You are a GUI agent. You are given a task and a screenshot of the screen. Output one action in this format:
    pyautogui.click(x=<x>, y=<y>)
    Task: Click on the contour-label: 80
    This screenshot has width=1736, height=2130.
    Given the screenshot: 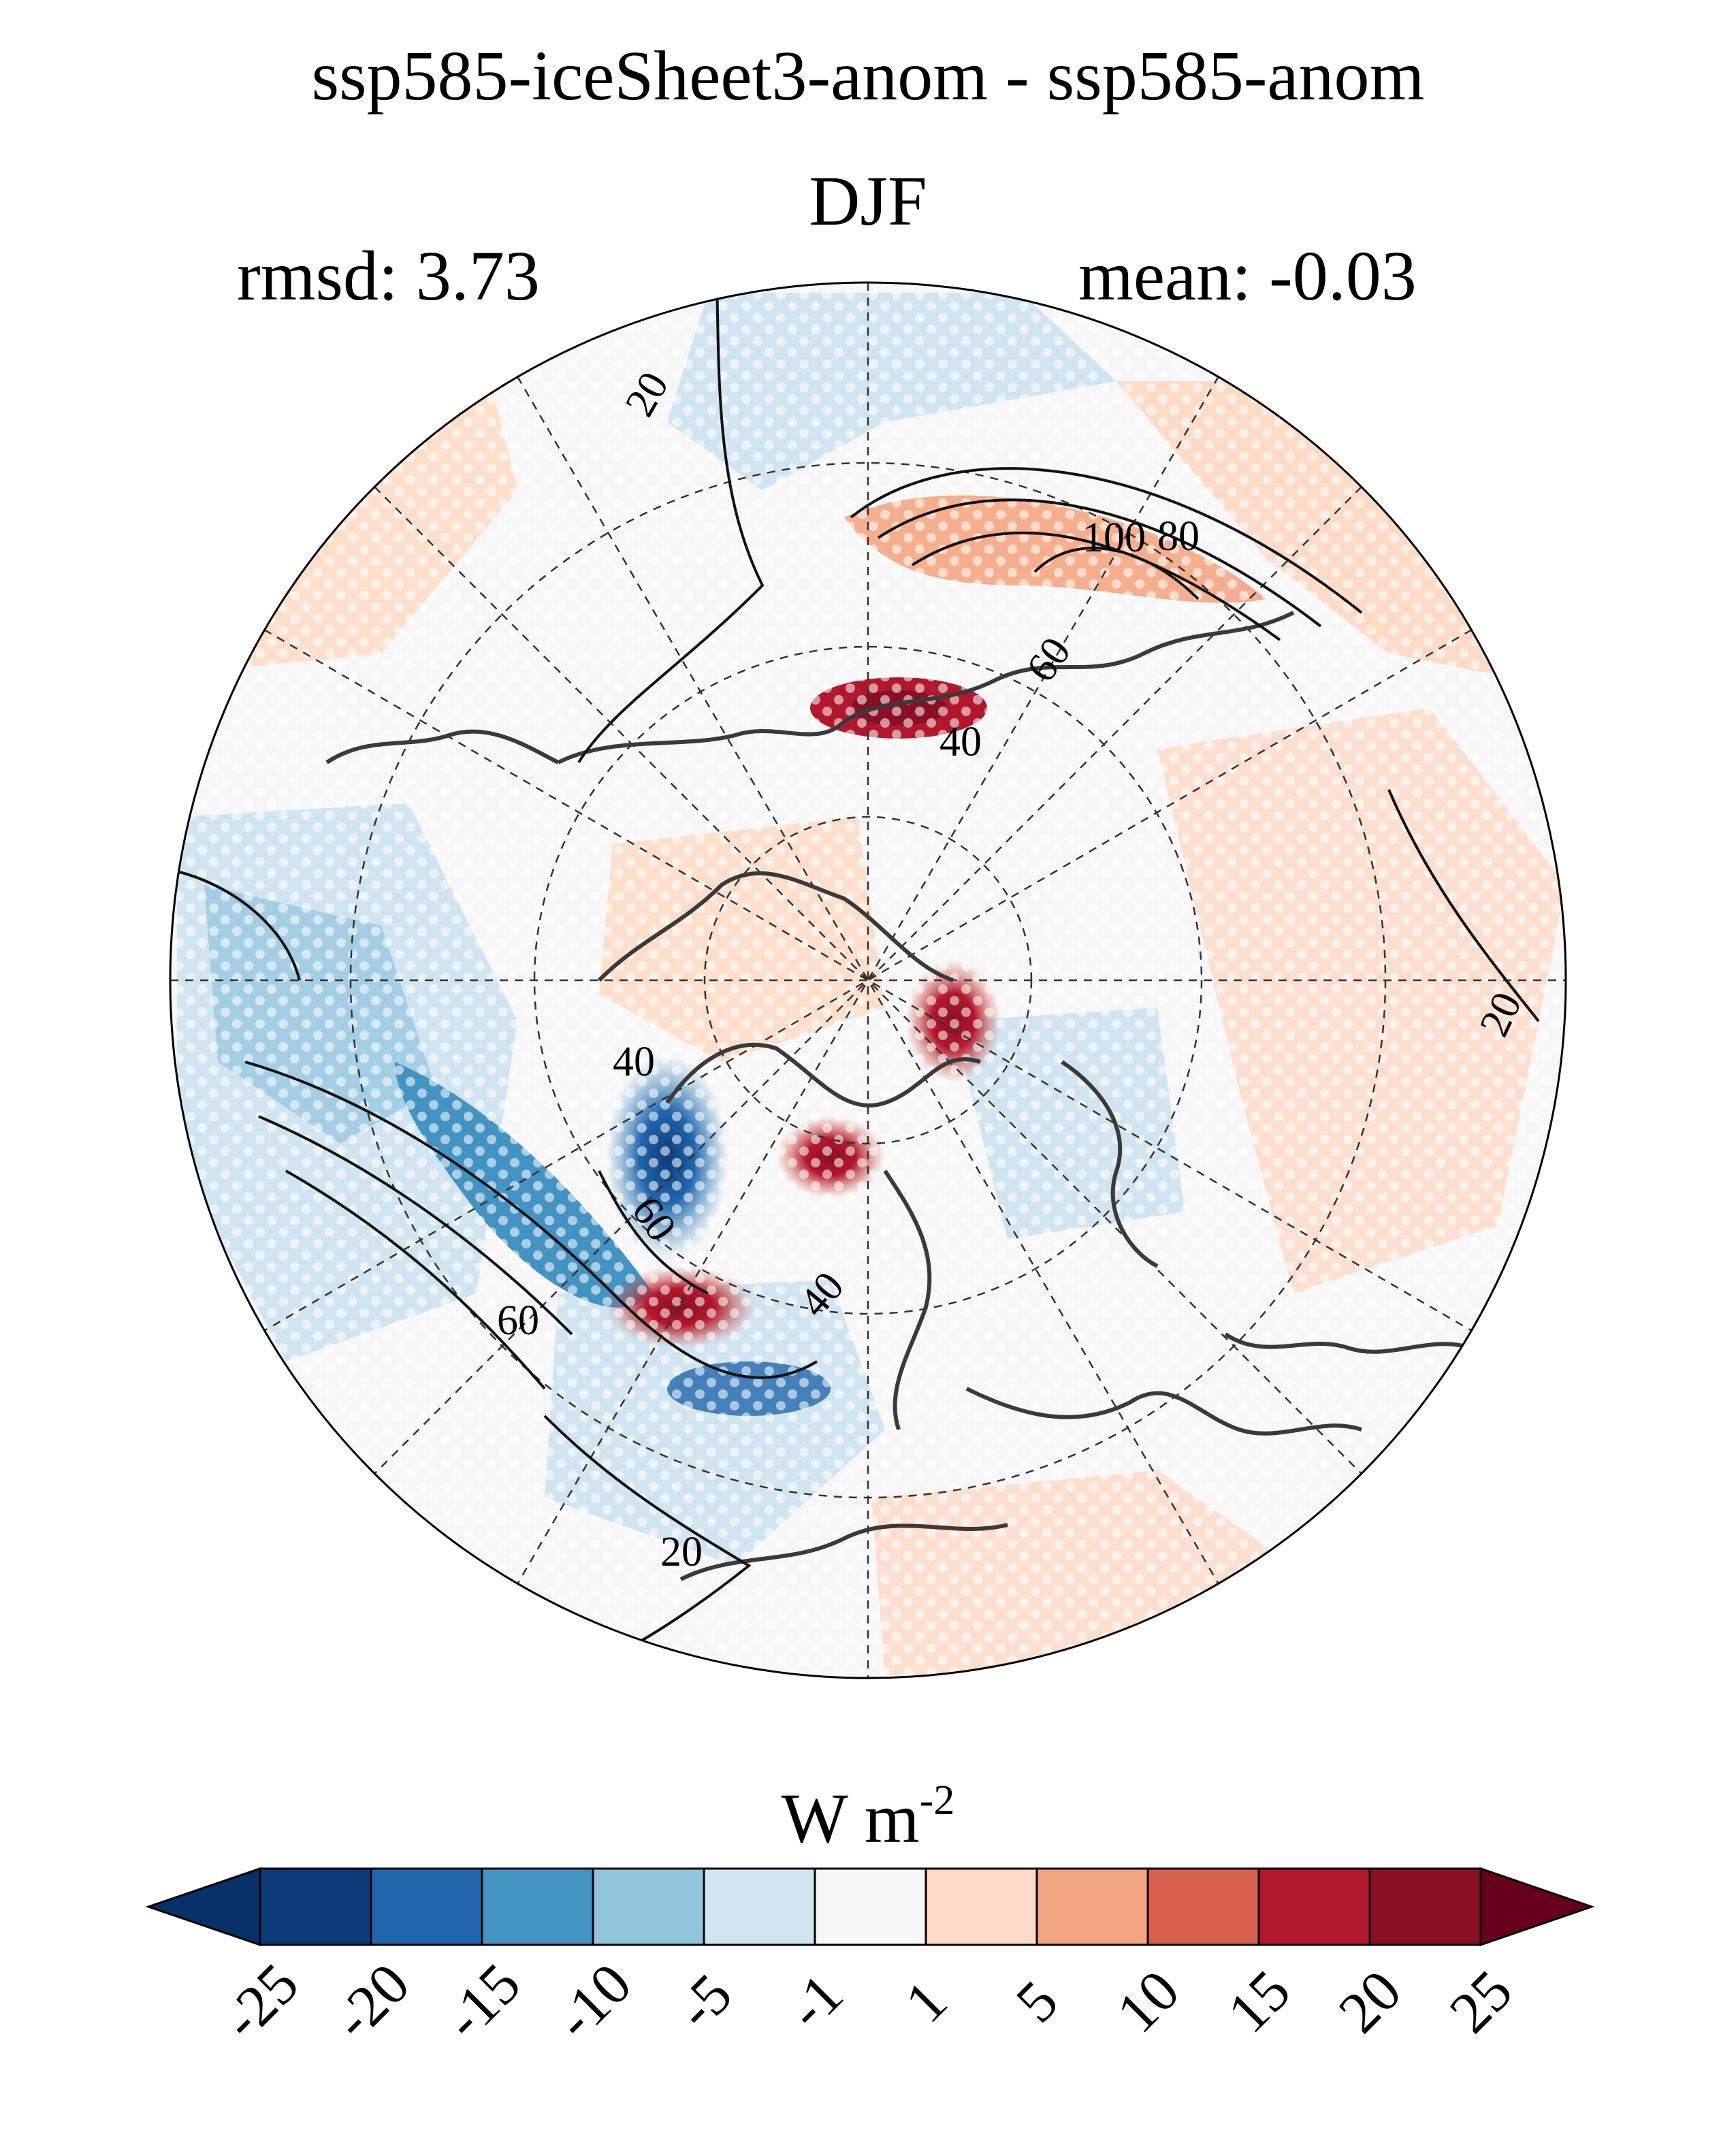 What is the action you would take?
    pyautogui.click(x=1178, y=536)
    